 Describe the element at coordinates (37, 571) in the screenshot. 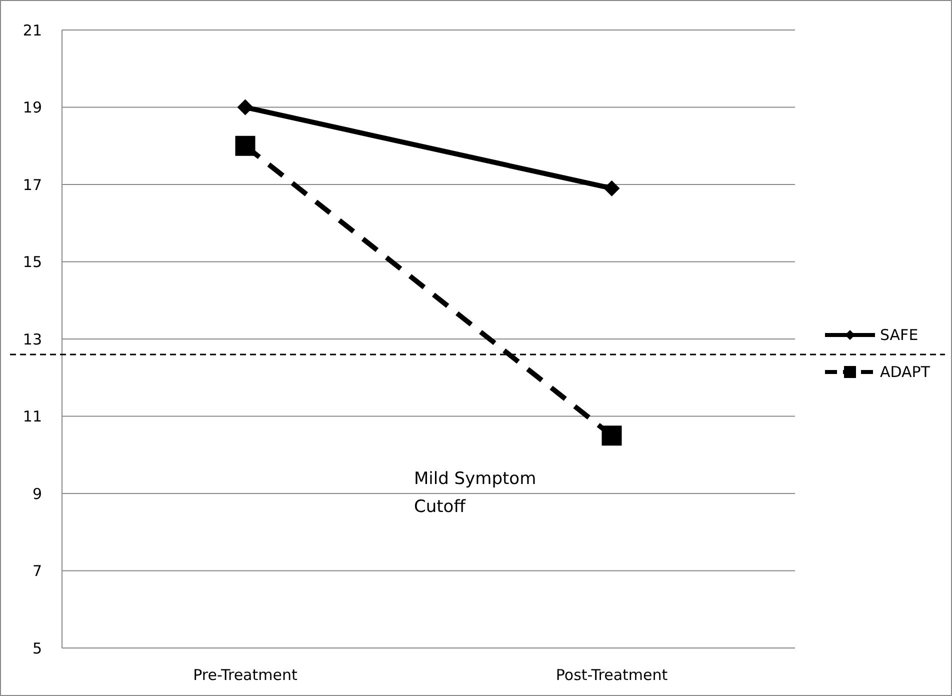

I see `y-tick-label: 7` at that location.